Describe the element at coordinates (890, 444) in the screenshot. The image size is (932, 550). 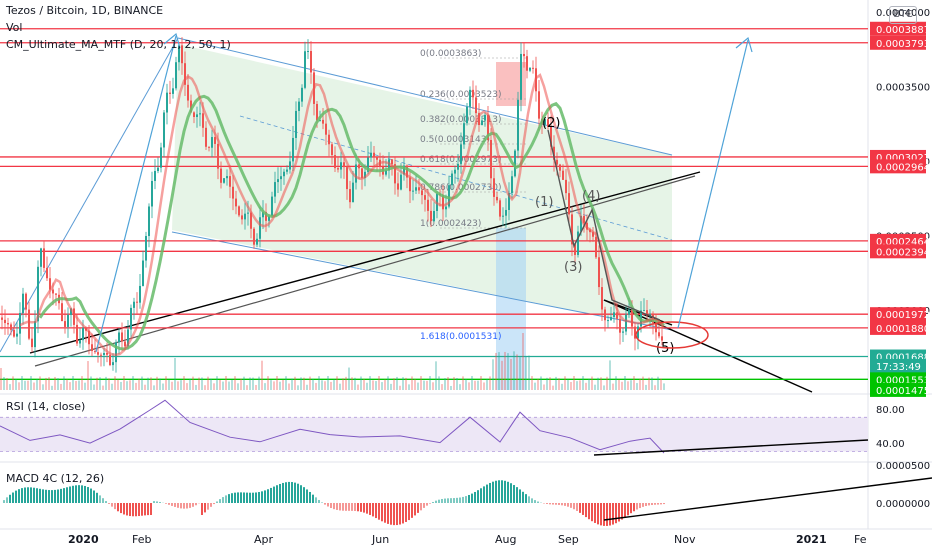
I see `rsi-tick: 40.00` at that location.